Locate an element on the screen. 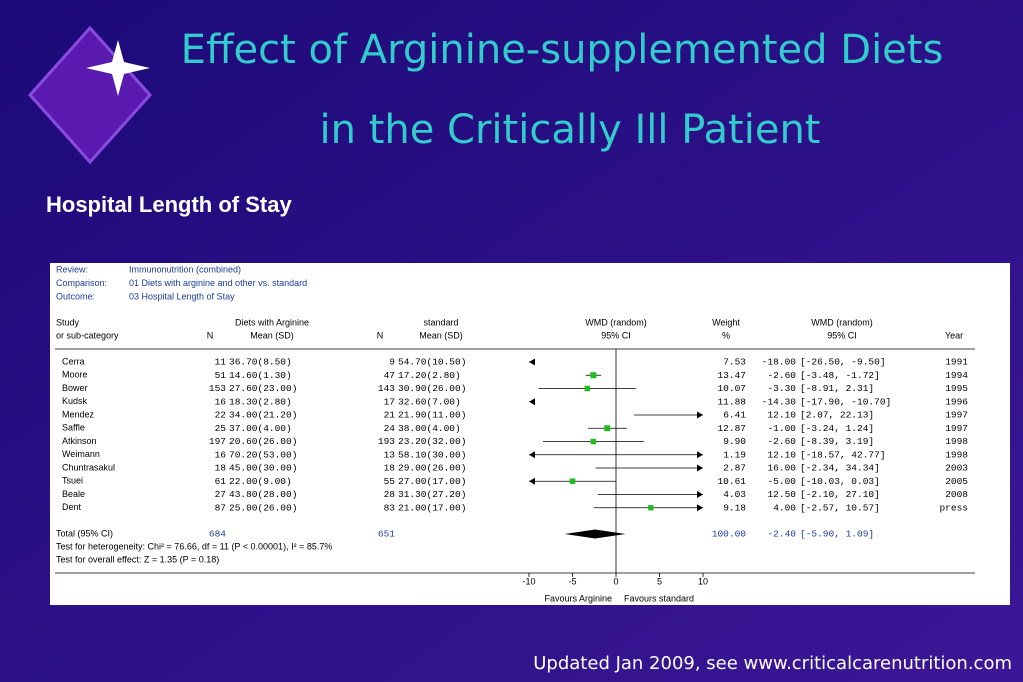 The width and height of the screenshot is (1023, 682). weight: 13.47 is located at coordinates (731, 375).